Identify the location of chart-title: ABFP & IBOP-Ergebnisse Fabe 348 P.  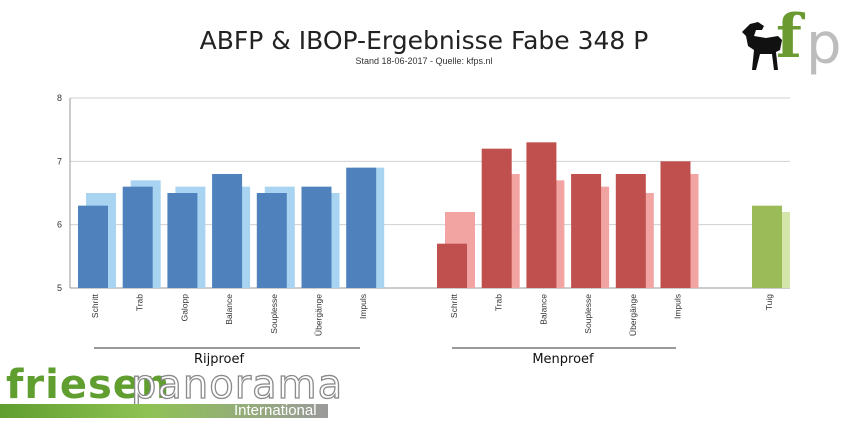
(424, 40).